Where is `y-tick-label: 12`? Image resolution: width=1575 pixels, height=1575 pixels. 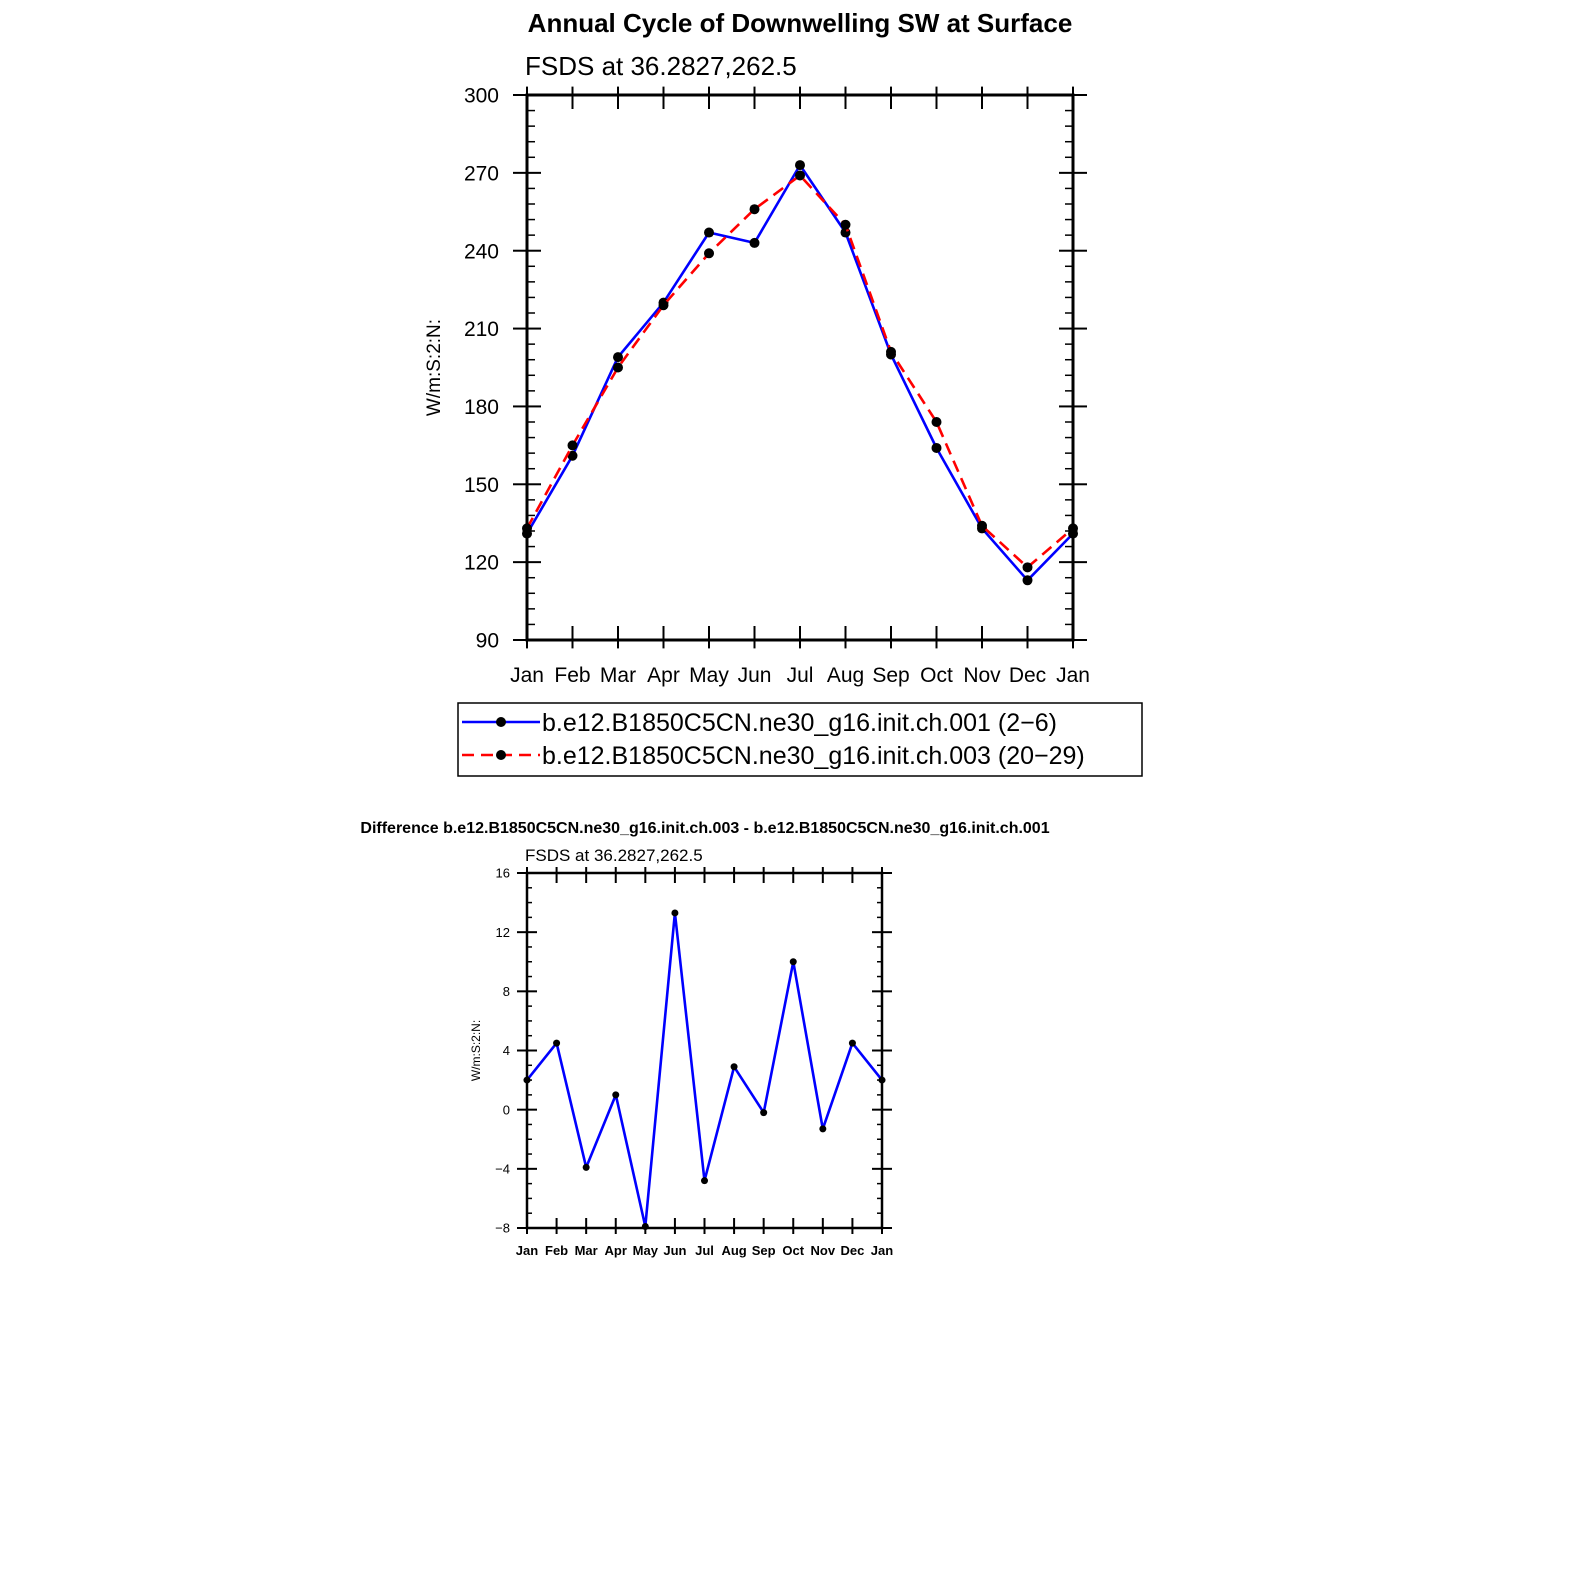
y-tick-label: 12 is located at coordinates (503, 932).